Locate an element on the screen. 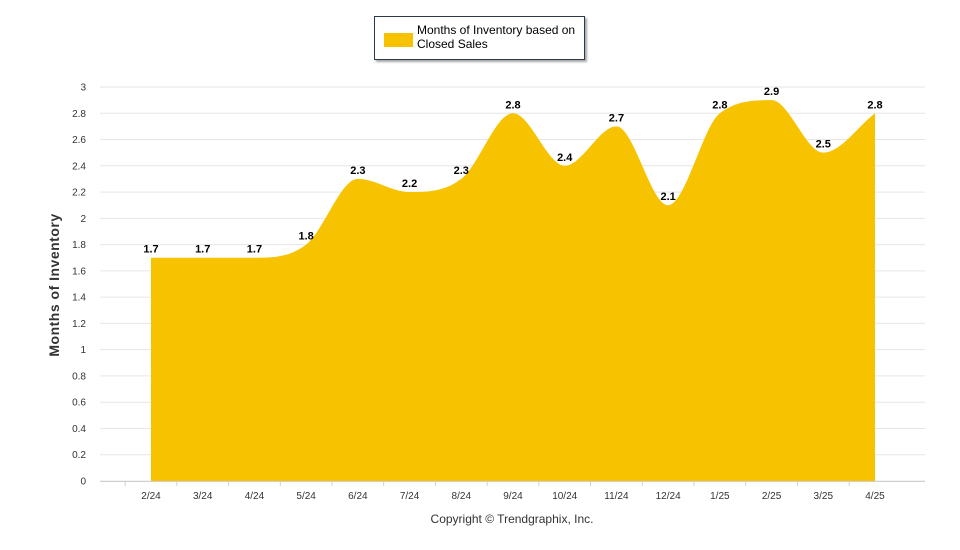 The height and width of the screenshot is (550, 960). y-tick-label: 1.4 is located at coordinates (79, 298).